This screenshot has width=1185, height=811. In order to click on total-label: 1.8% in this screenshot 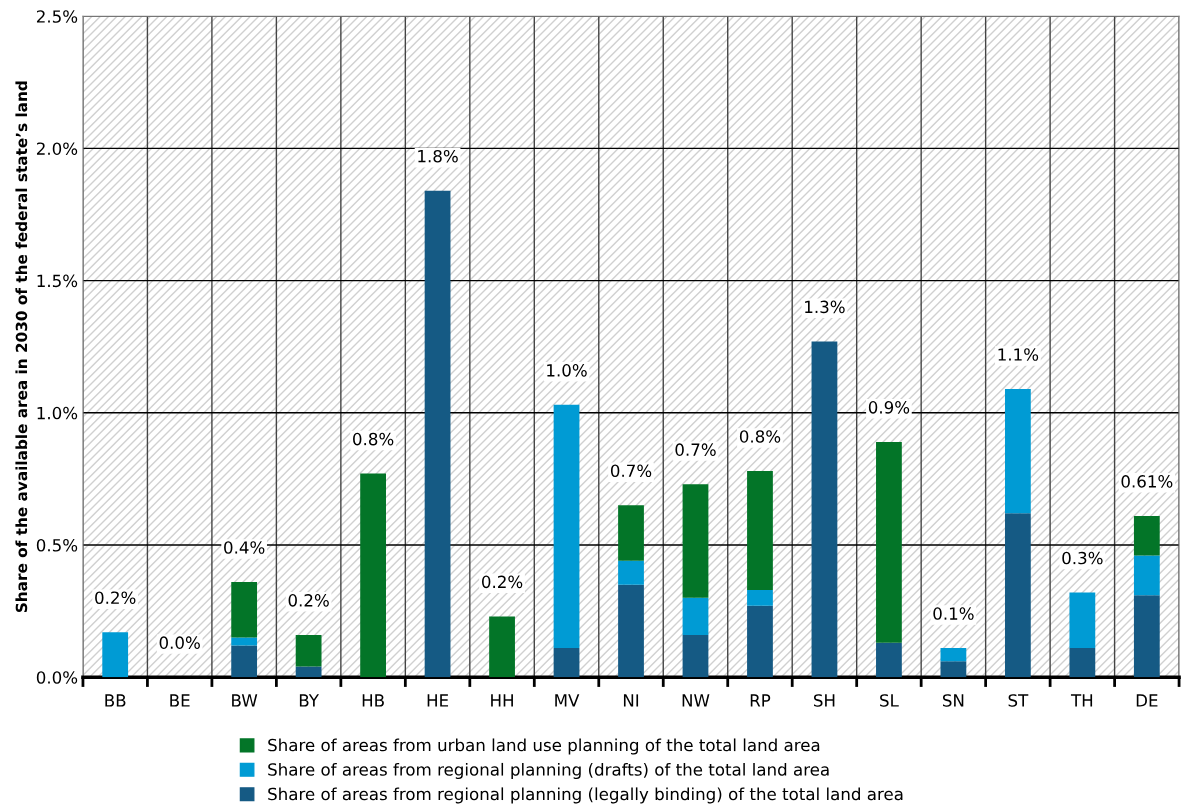, I will do `click(438, 156)`.